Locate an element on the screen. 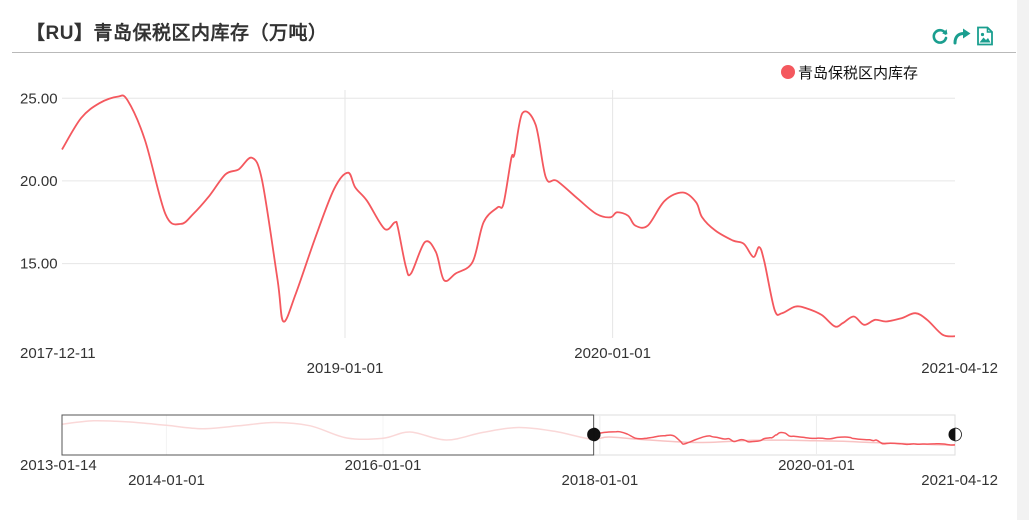 This screenshot has width=1029, height=520. refresh-icon is located at coordinates (940, 36).